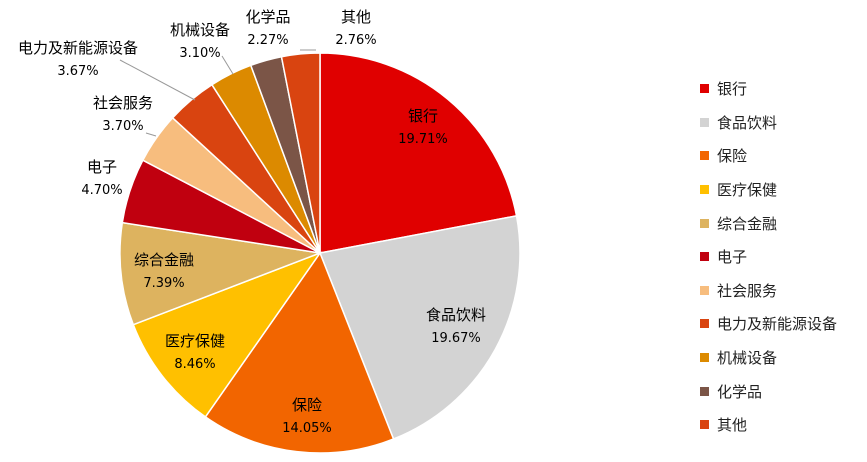  Describe the element at coordinates (423, 139) in the screenshot. I see `slice-value-label: 19.71%` at that location.